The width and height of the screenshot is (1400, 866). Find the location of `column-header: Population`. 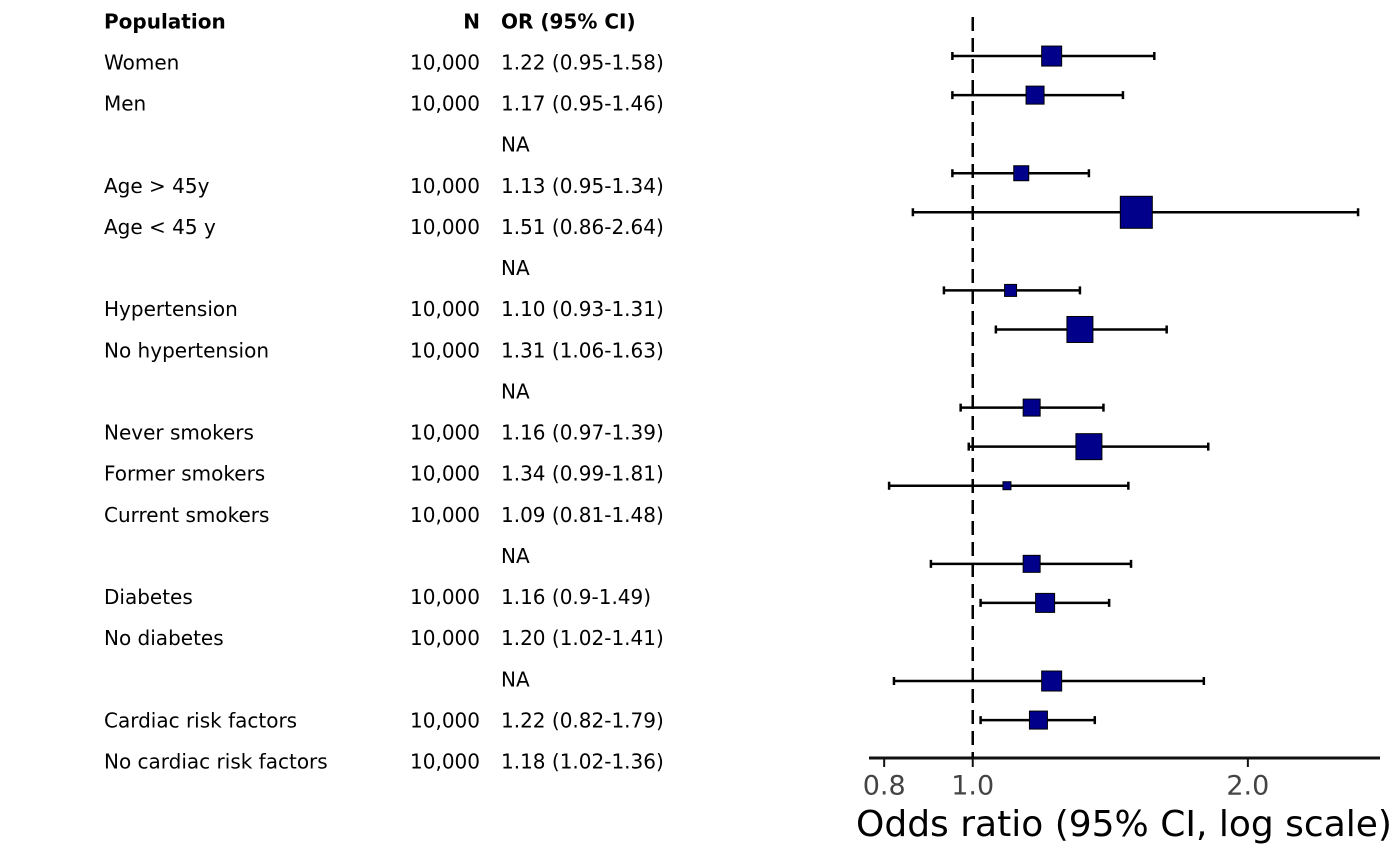

column-header: Population is located at coordinates (165, 22).